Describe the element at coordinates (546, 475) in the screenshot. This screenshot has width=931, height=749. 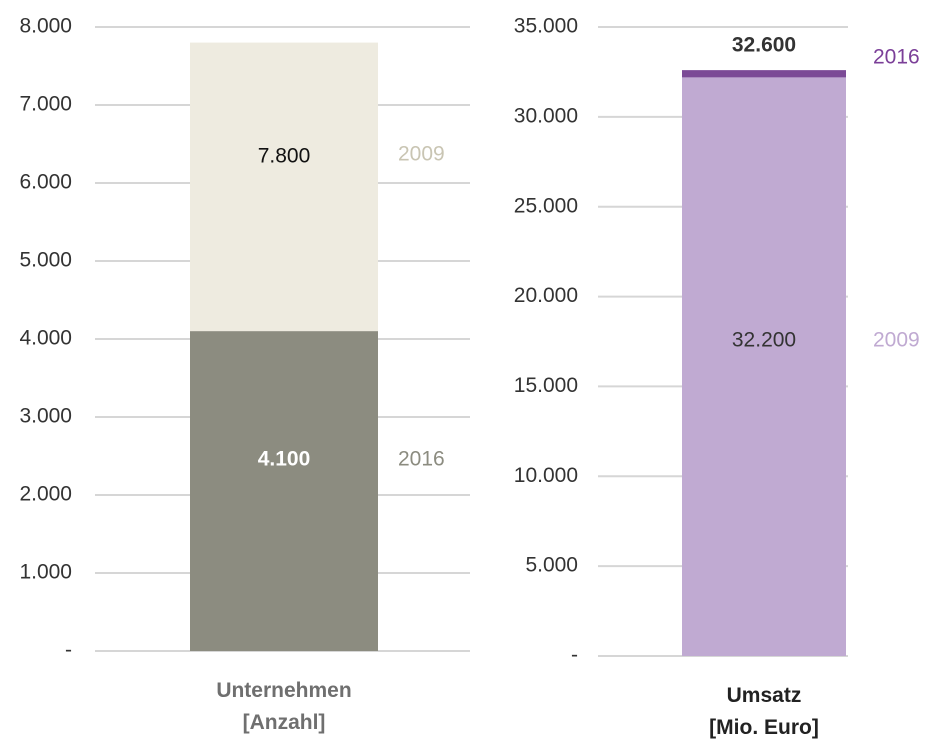
I see `y-tick-label: 10.000` at that location.